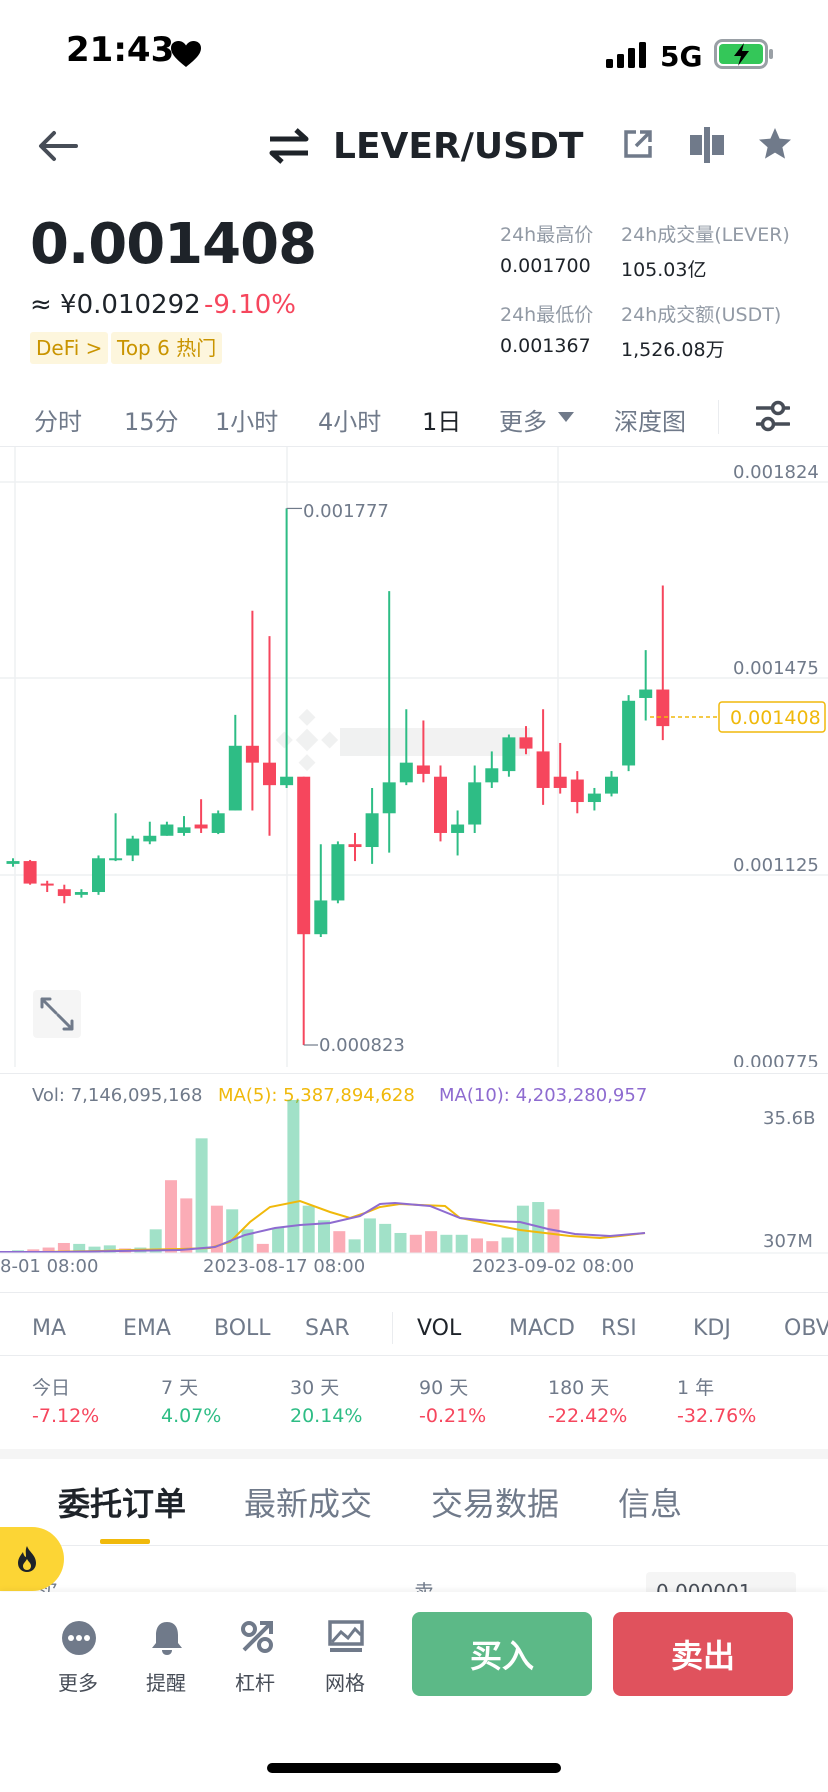 The image size is (828, 1792). Describe the element at coordinates (151, 422) in the screenshot. I see `interval-tab-15m: 15分` at that location.